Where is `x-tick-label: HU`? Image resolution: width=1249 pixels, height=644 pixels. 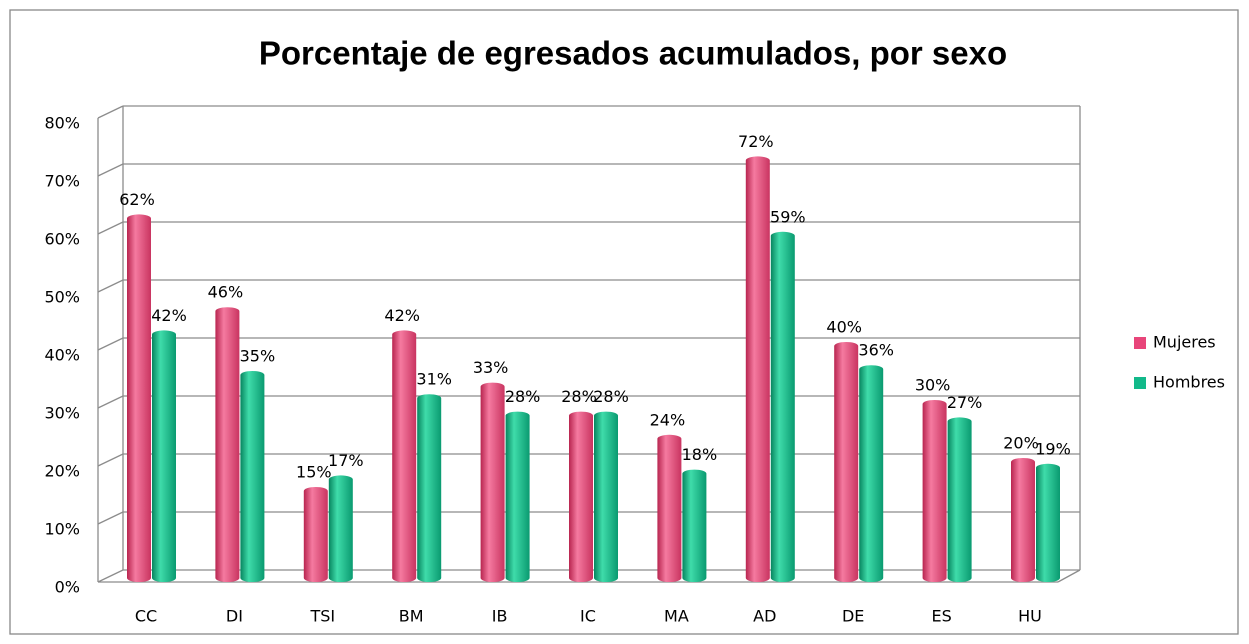
x-tick-label: HU is located at coordinates (1030, 616).